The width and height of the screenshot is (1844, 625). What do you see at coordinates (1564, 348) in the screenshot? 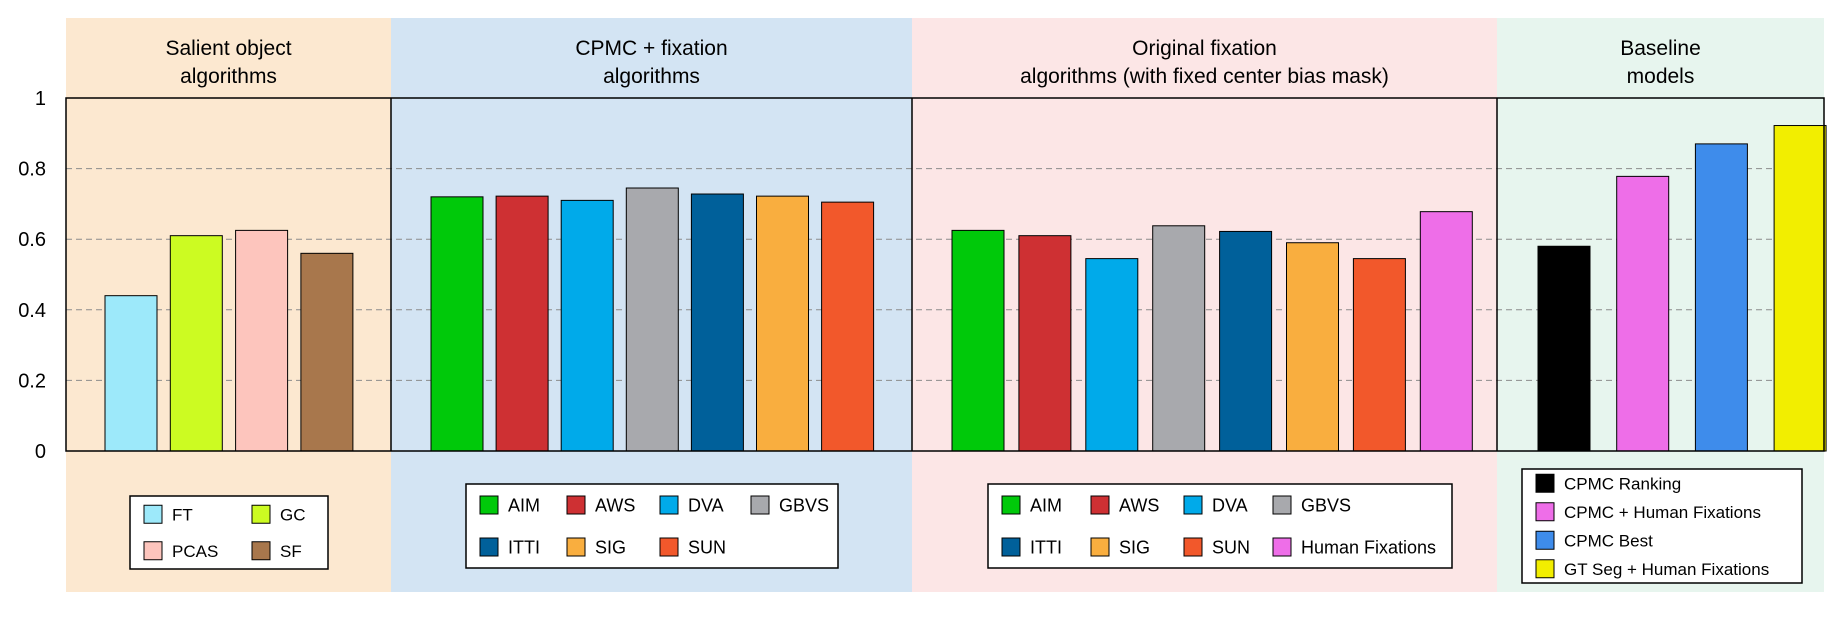
I see `bar-g4-cpmc-ranking` at bounding box center [1564, 348].